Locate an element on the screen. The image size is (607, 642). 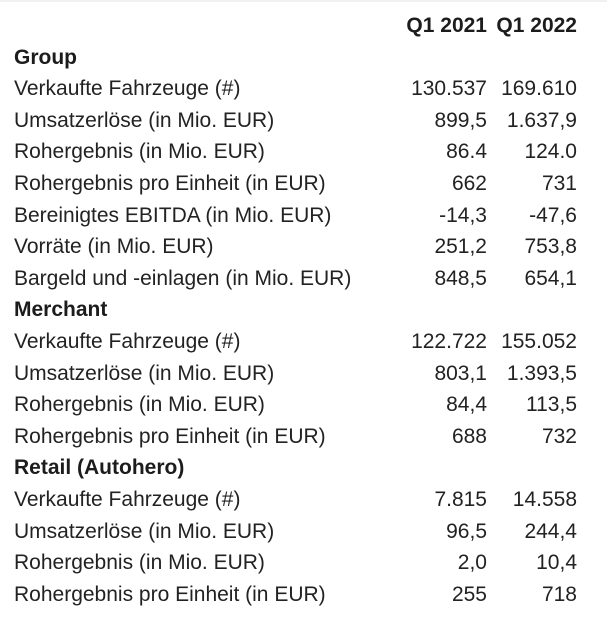
value-q1-2021: 255 is located at coordinates (469, 594).